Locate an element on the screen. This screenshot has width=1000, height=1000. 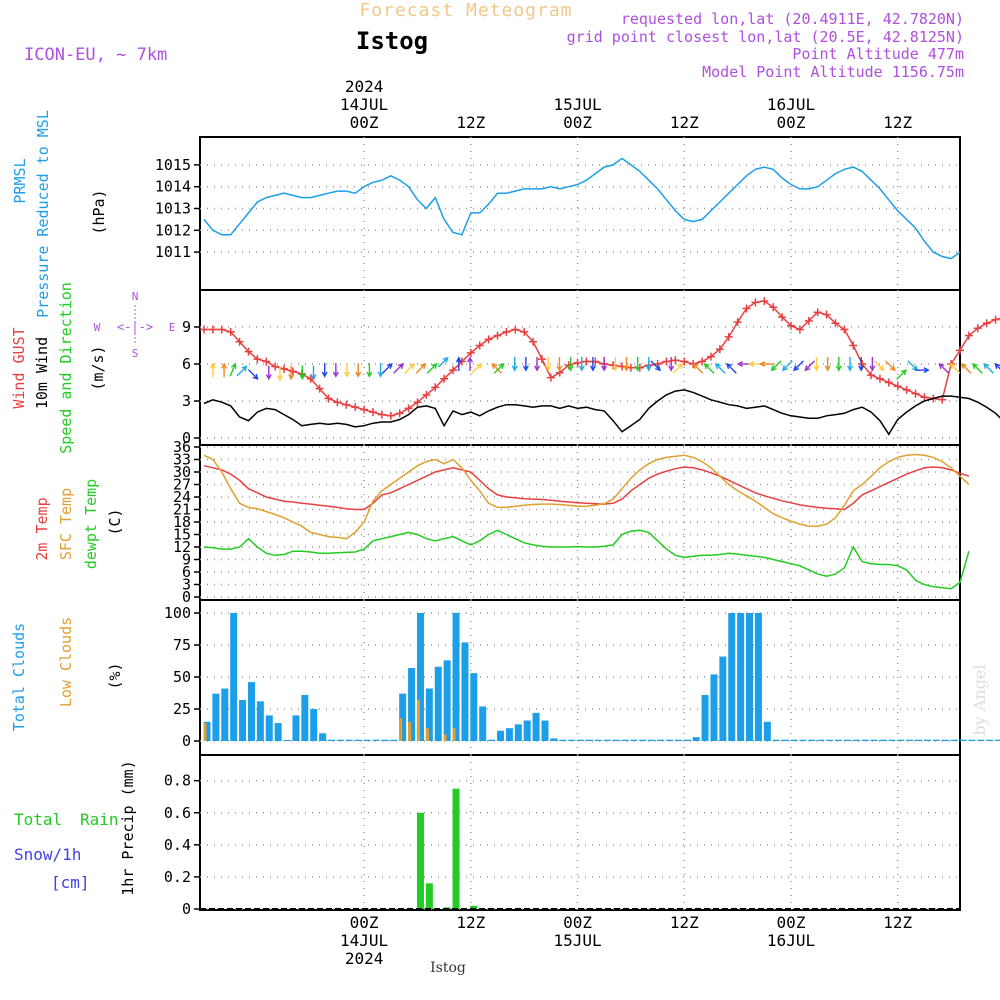
precip-rain-label: Rain is located at coordinates (99, 819).